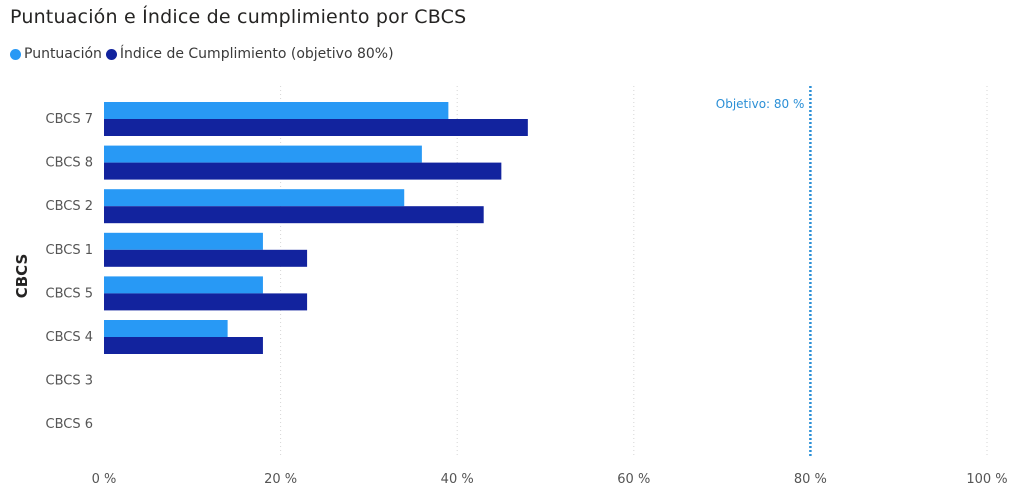 The width and height of the screenshot is (1016, 491). I want to click on category-label: CBCS 2, so click(70, 206).